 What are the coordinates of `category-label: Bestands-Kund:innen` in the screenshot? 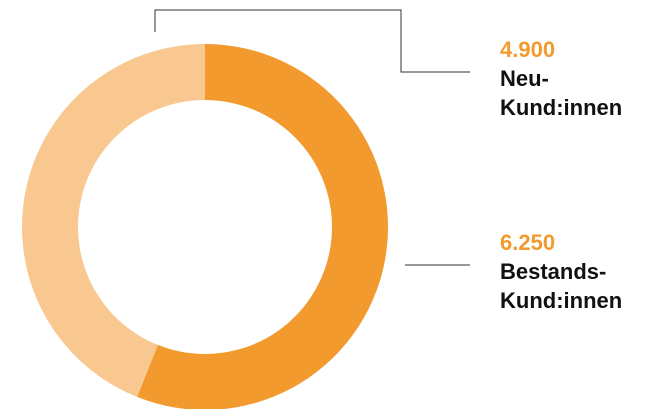 It's located at (561, 286).